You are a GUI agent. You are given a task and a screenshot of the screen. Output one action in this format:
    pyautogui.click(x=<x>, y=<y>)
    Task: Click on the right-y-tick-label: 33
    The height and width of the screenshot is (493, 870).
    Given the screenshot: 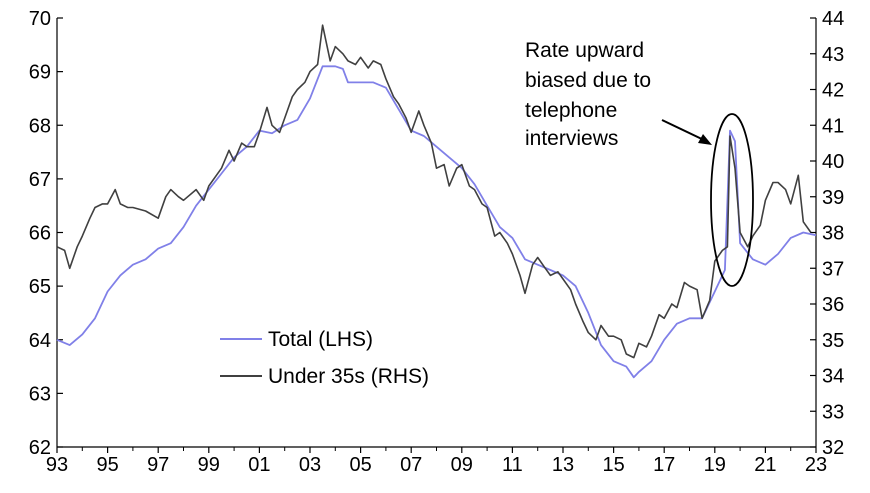 What is the action you would take?
    pyautogui.click(x=833, y=412)
    